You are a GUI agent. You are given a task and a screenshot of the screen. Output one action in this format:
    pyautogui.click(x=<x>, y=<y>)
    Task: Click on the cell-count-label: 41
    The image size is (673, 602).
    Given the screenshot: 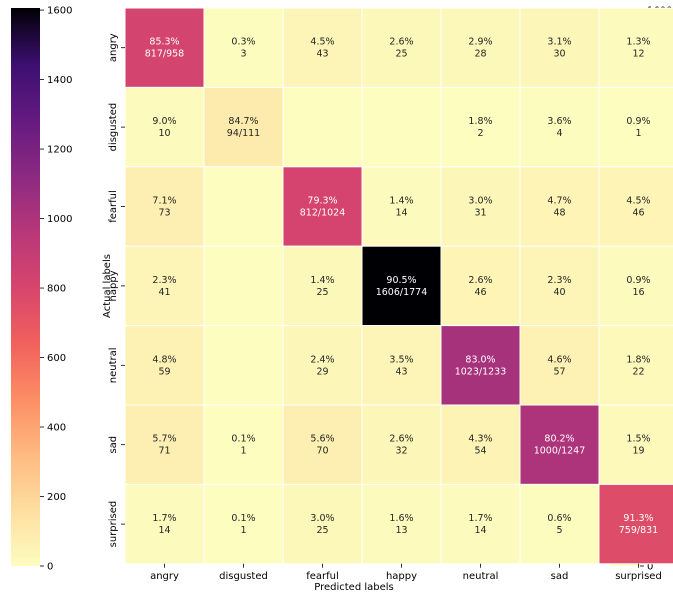 What is the action you would take?
    pyautogui.click(x=164, y=292)
    